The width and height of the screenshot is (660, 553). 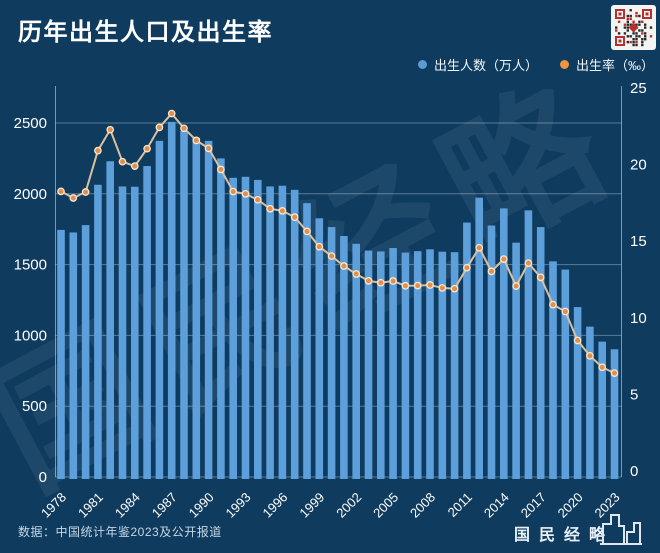 What do you see at coordinates (528, 263) in the screenshot?
I see `marker-2016` at bounding box center [528, 263].